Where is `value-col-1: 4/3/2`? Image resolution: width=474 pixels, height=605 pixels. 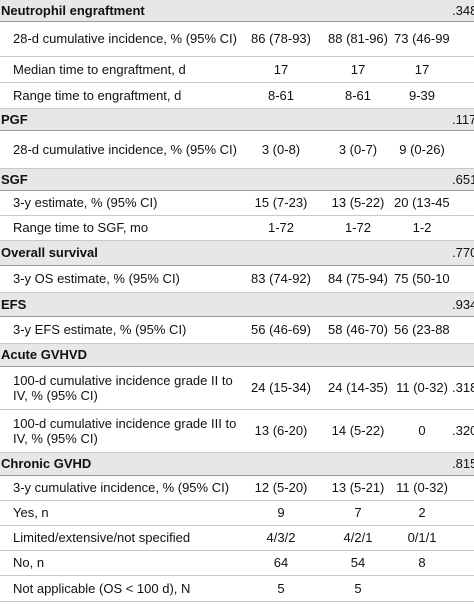
value-col-1: 4/3/2 is located at coordinates (281, 538).